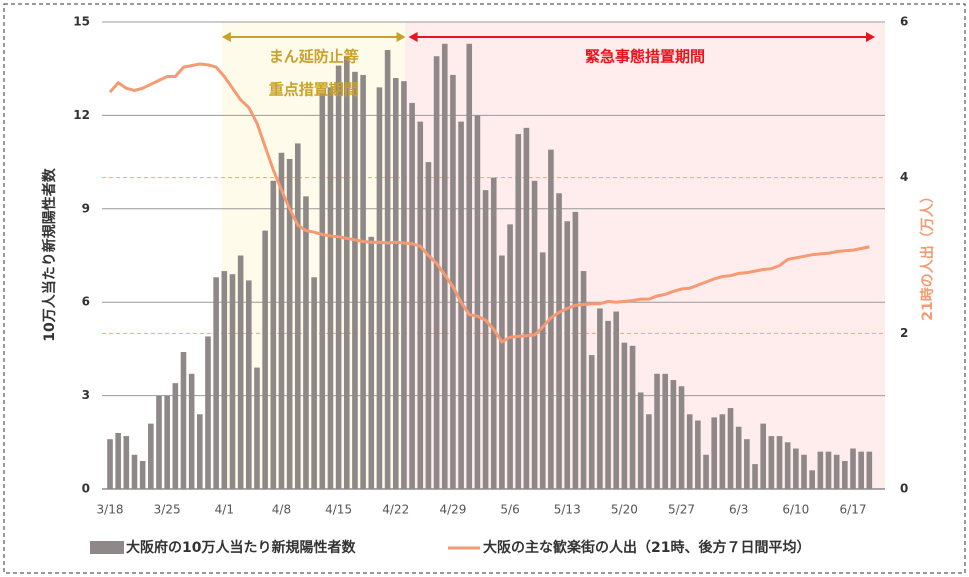  What do you see at coordinates (904, 333) in the screenshot?
I see `y2-tick-label: 2` at bounding box center [904, 333].